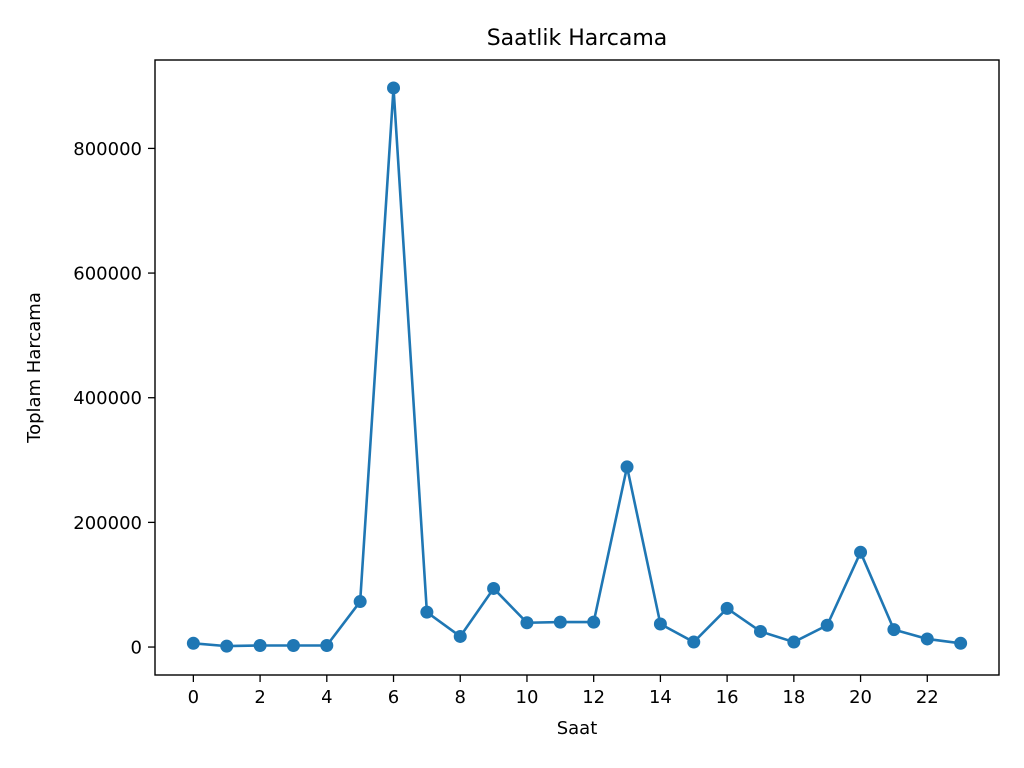 The image size is (1024, 768). I want to click on x-tick-label: 22, so click(927, 697).